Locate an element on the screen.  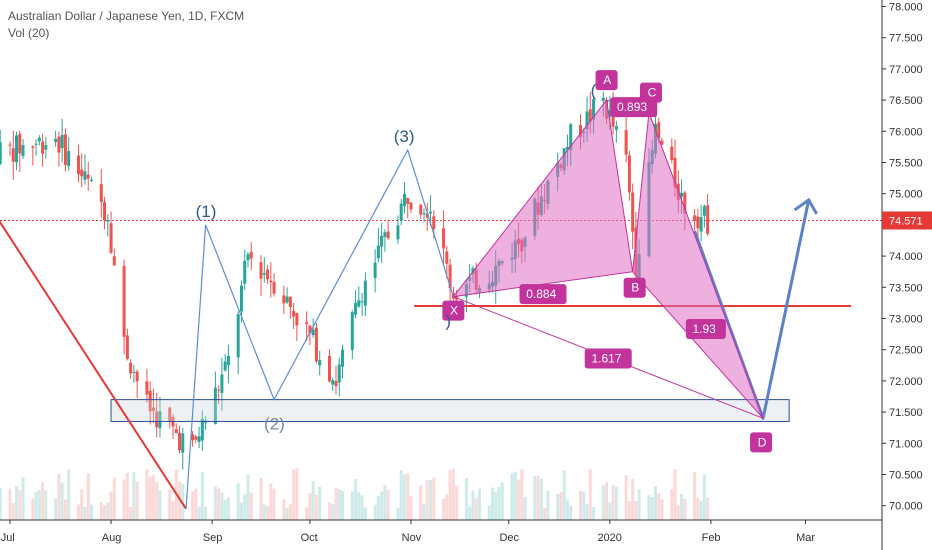
demand-zone is located at coordinates (450, 410).